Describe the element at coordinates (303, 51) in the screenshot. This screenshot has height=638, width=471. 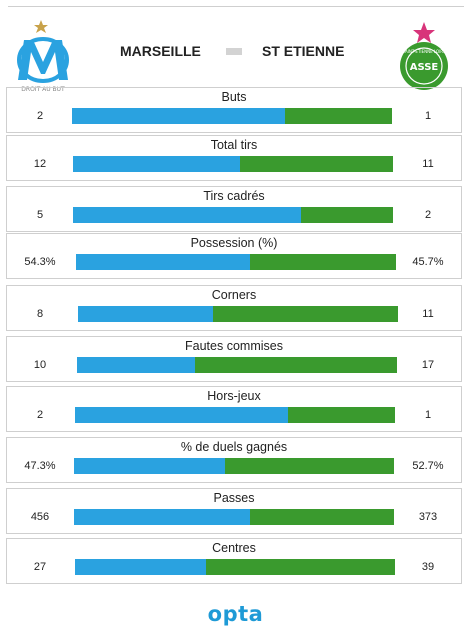
I see `away-team-name: ST ETIENNE` at that location.